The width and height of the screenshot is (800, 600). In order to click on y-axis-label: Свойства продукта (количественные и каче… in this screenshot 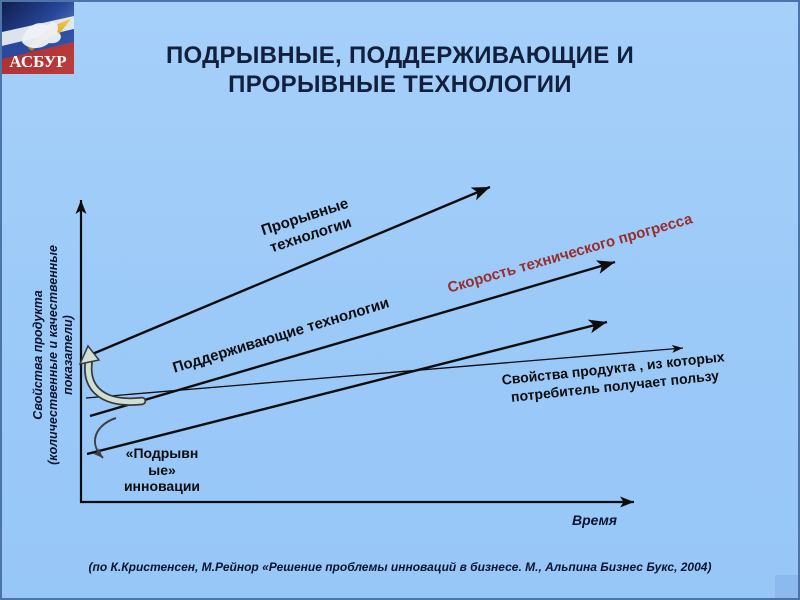, I will do `click(53, 355)`.